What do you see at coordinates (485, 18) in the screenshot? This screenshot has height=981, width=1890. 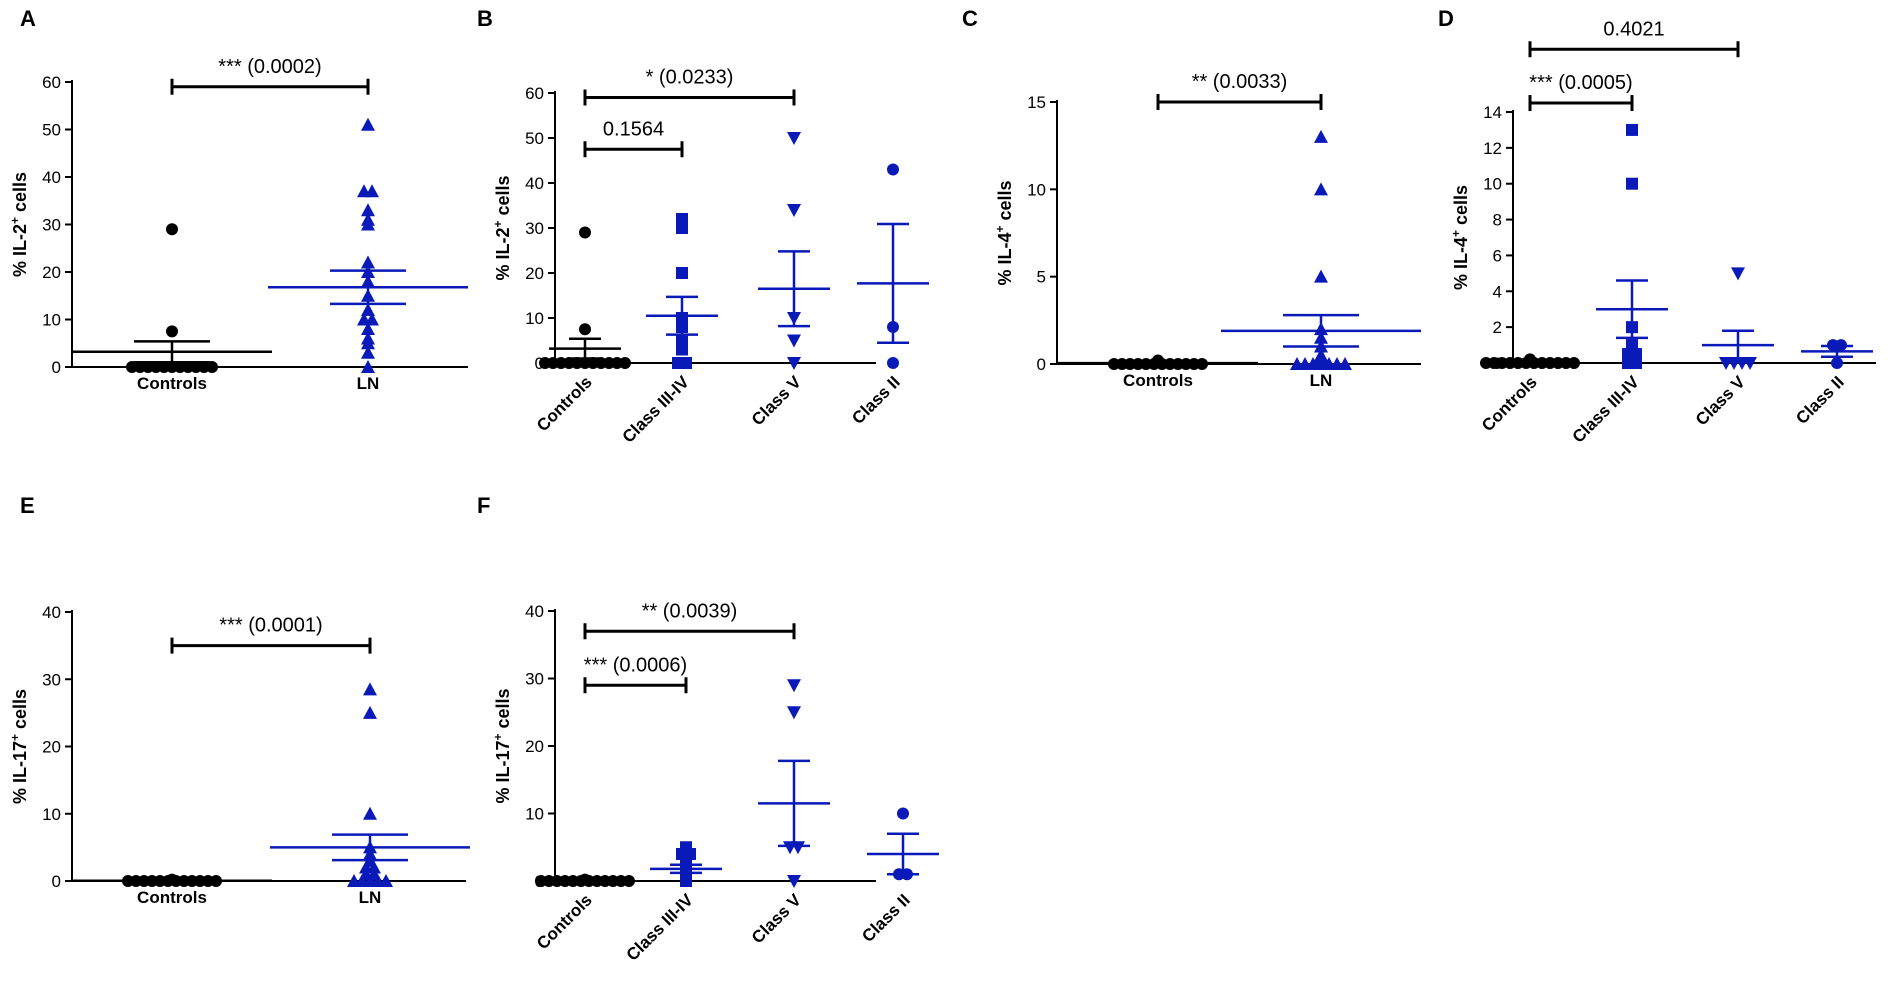 I see `panel-letter: B` at bounding box center [485, 18].